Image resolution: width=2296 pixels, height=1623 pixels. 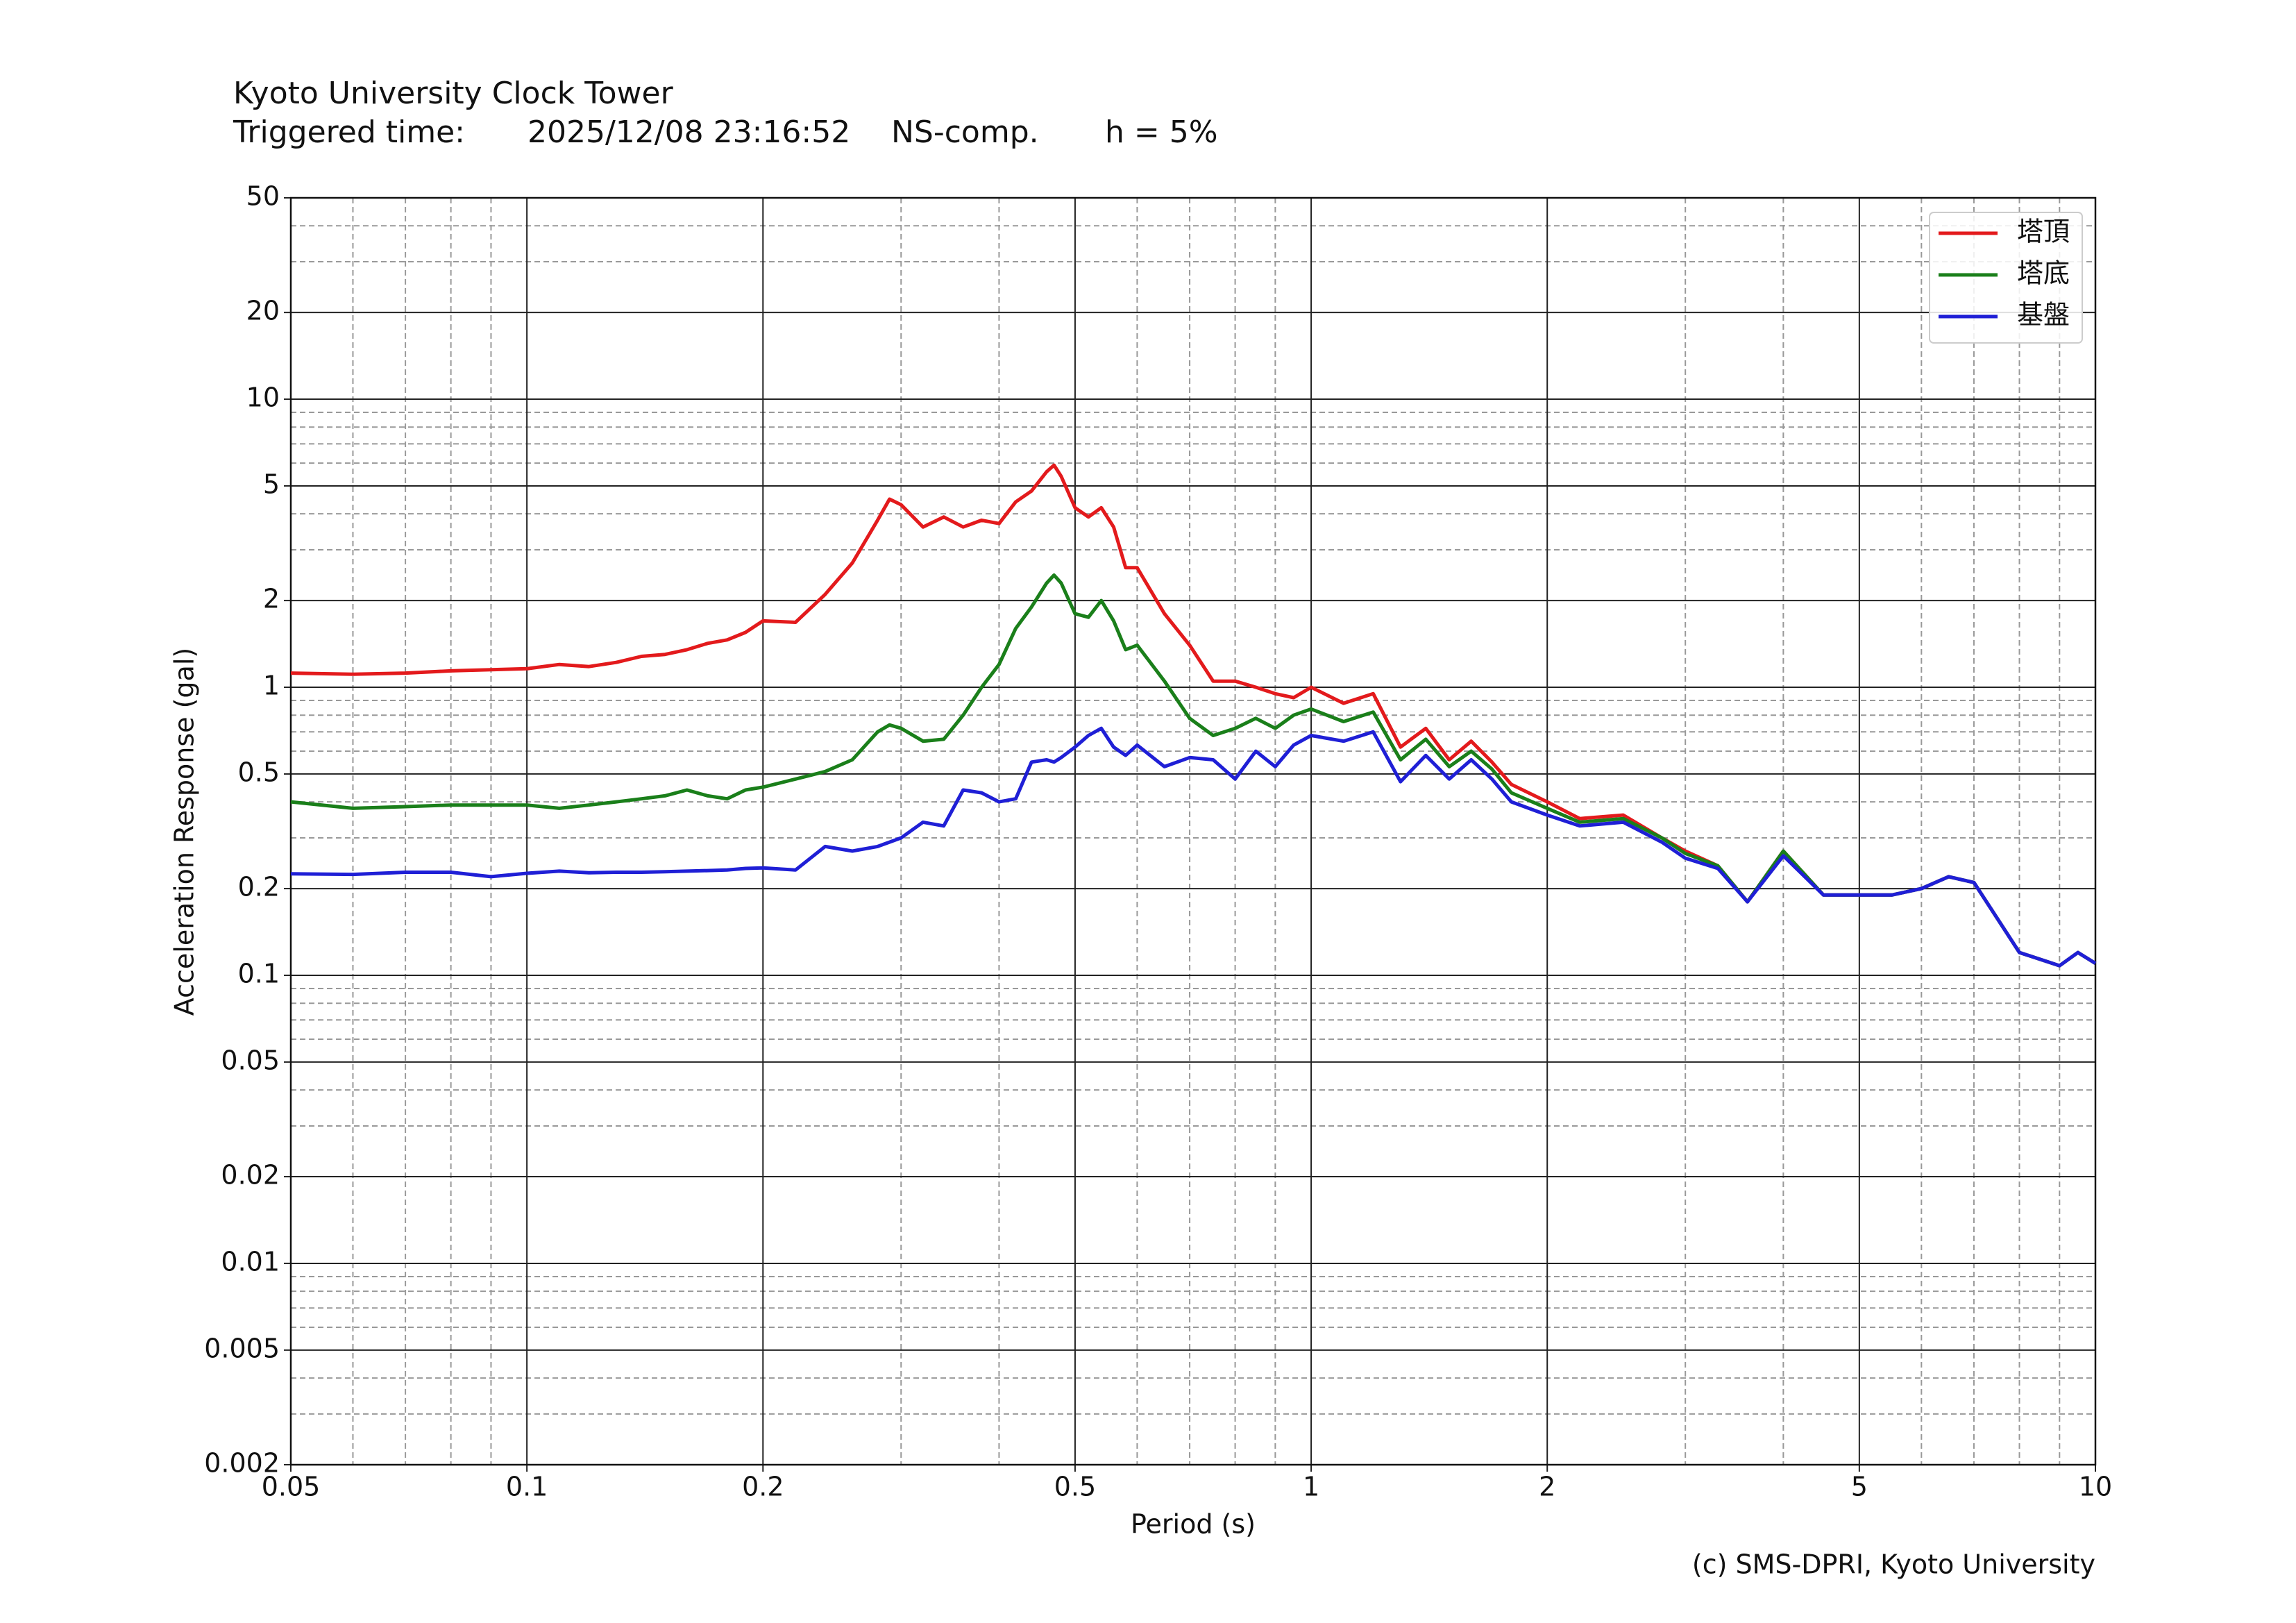 I want to click on y-tick-label: 0.02, so click(x=250, y=1175).